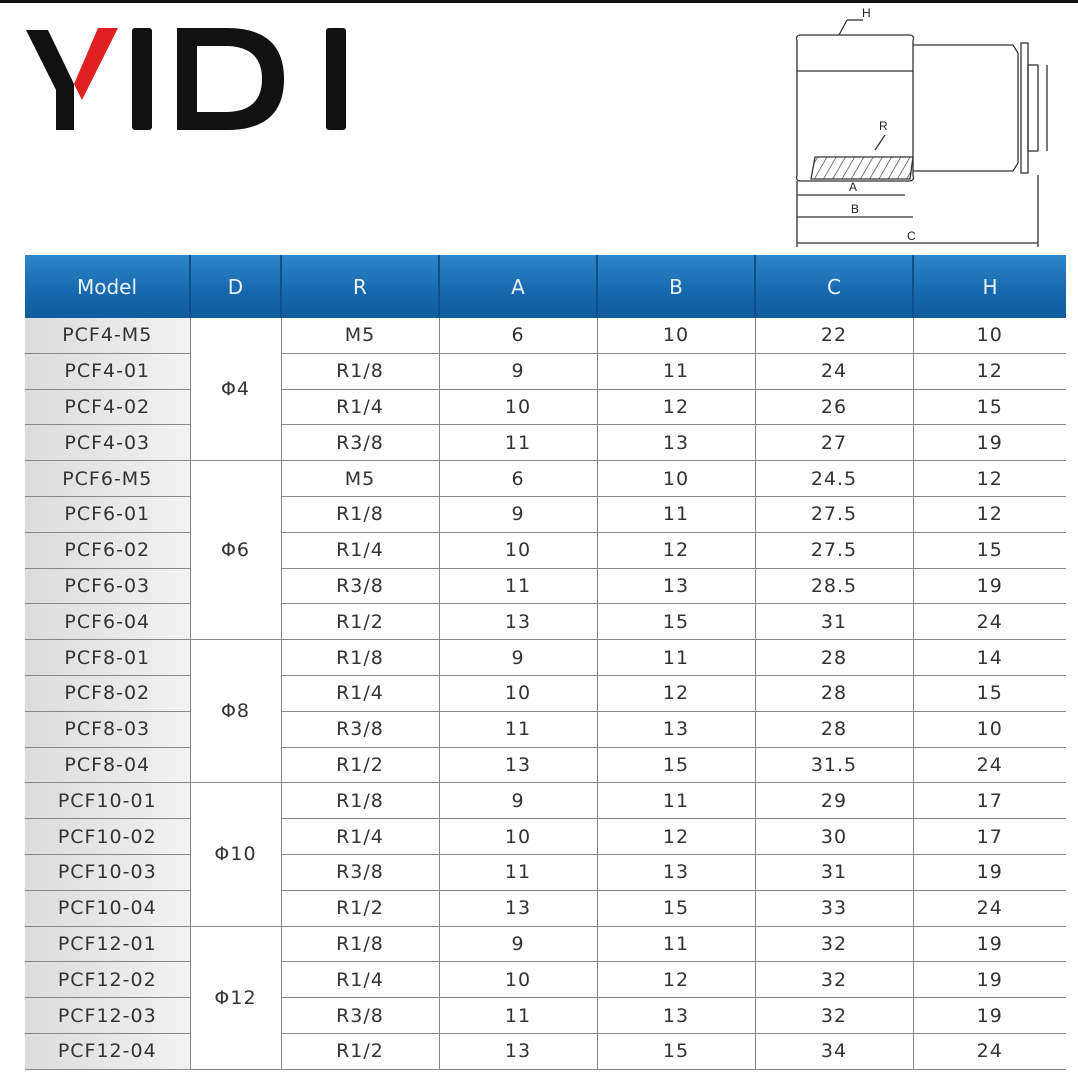  What do you see at coordinates (107, 729) in the screenshot?
I see `model-cell: PCF8-03` at bounding box center [107, 729].